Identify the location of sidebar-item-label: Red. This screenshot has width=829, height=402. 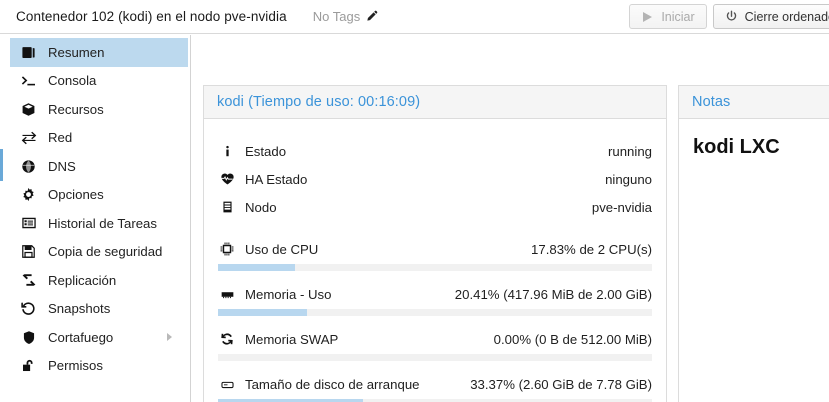
(60, 138).